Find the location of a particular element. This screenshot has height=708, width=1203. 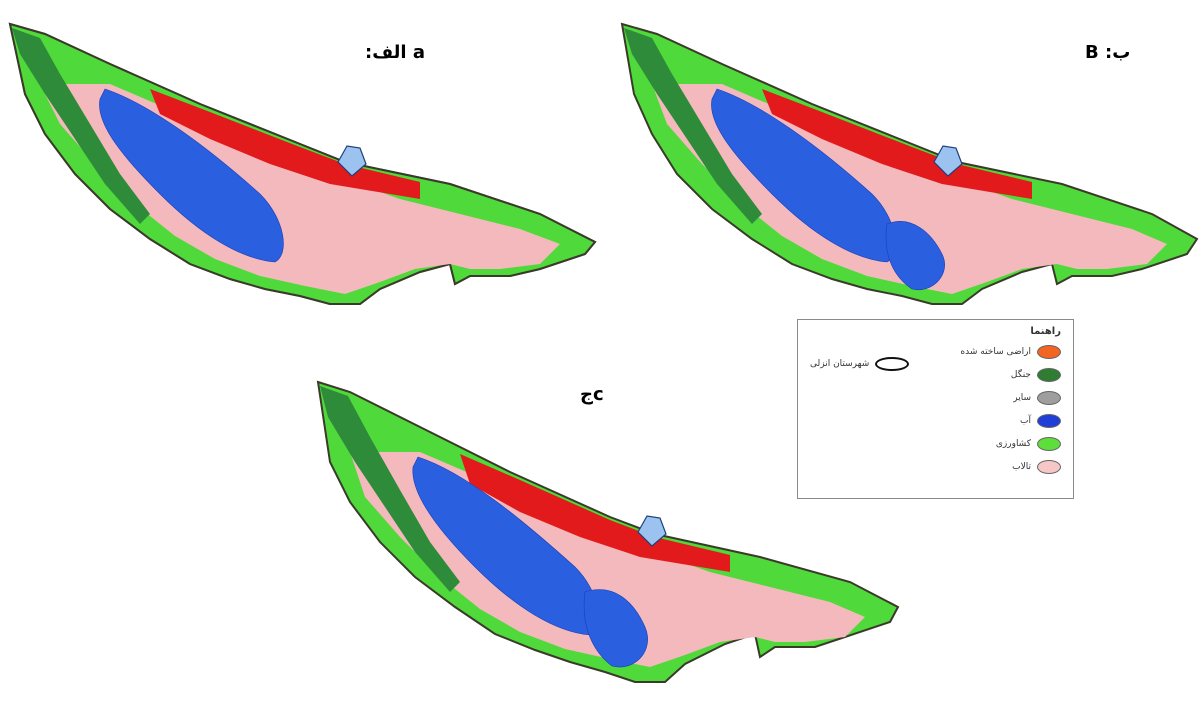

legend-label: تالاب is located at coordinates (1021, 467).